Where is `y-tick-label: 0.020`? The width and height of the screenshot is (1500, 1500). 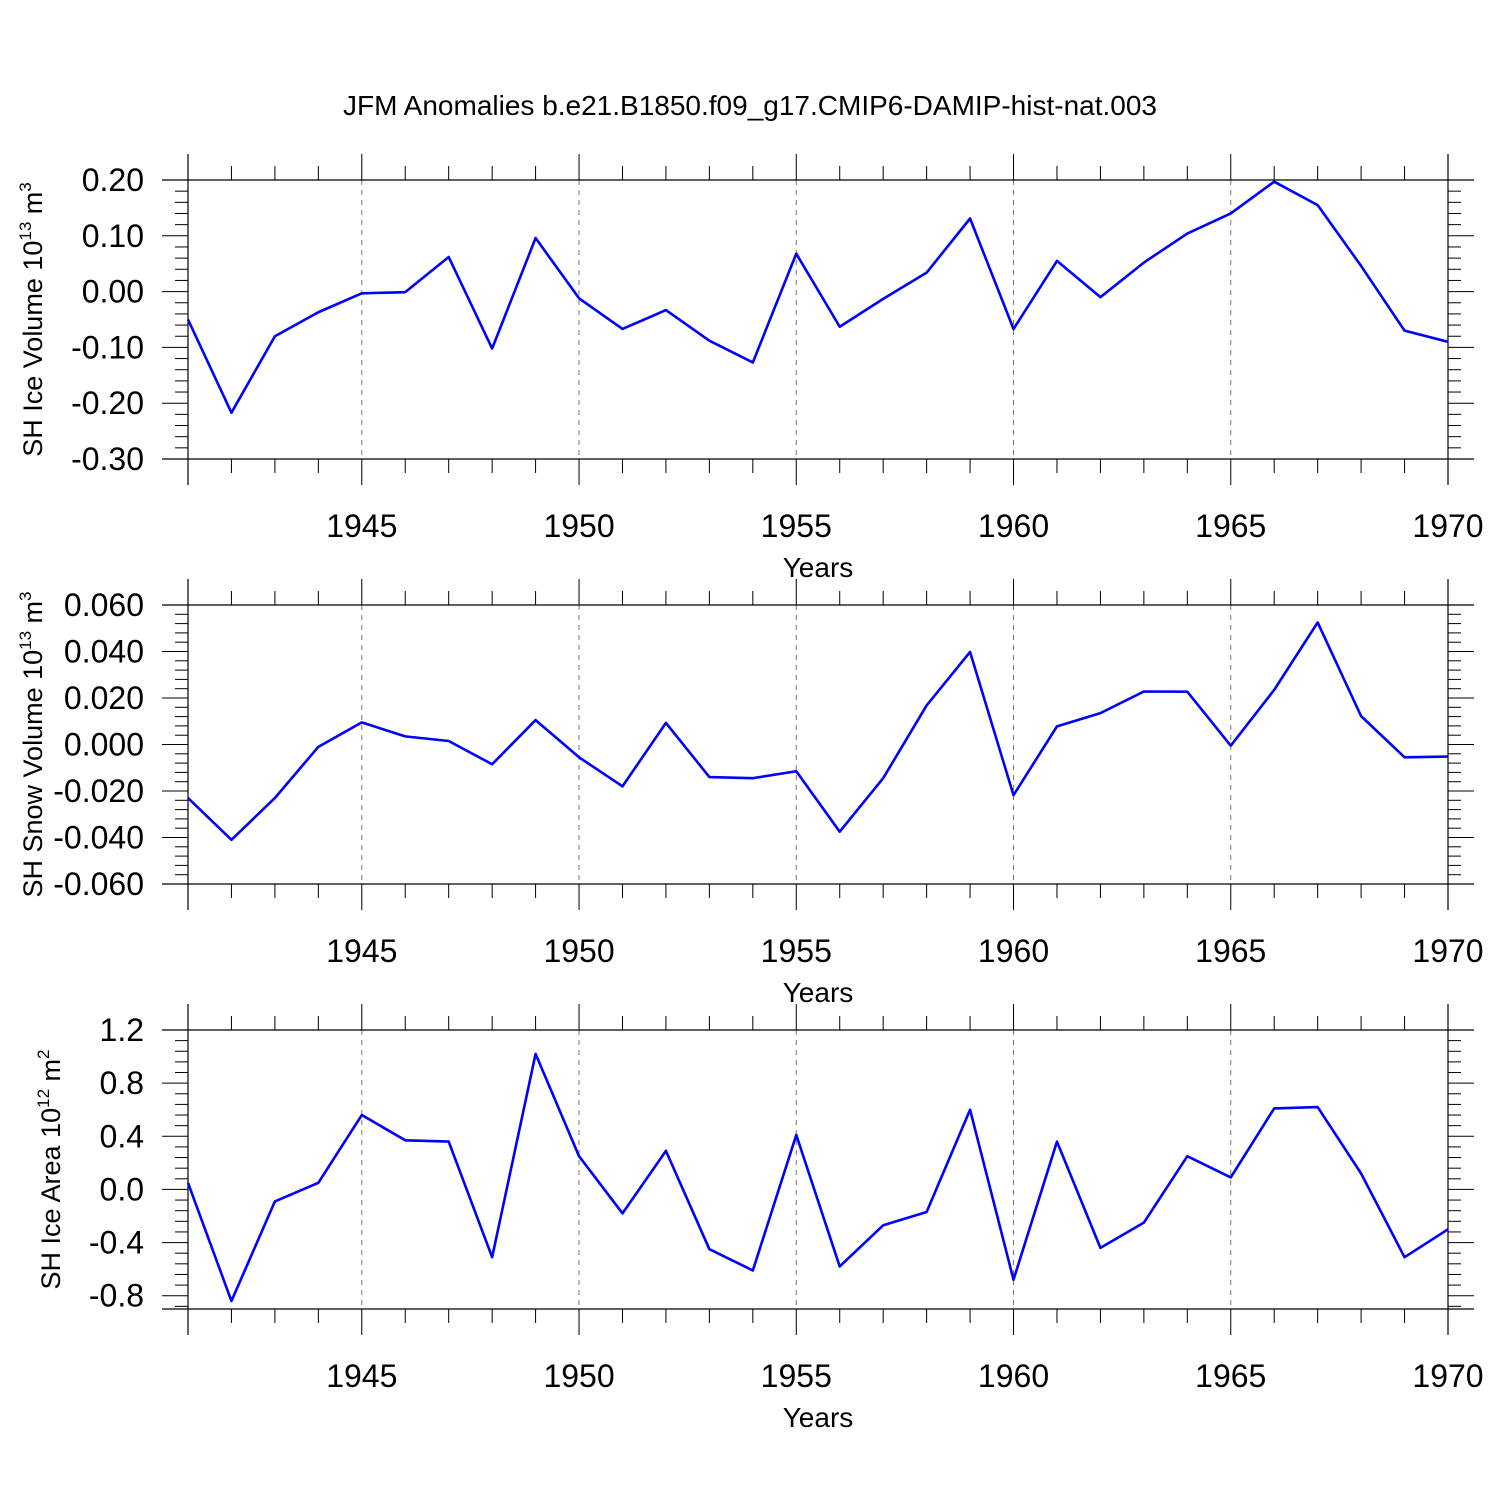 y-tick-label: 0.020 is located at coordinates (104, 698).